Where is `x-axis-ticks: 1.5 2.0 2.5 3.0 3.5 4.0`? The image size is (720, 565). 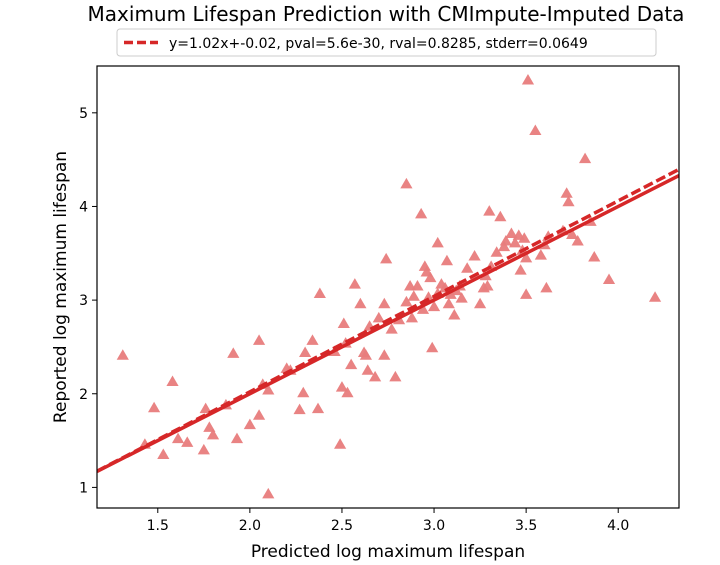 x-axis-ticks: 1.5 2.0 2.5 3.0 3.5 4.0 is located at coordinates (388, 521).